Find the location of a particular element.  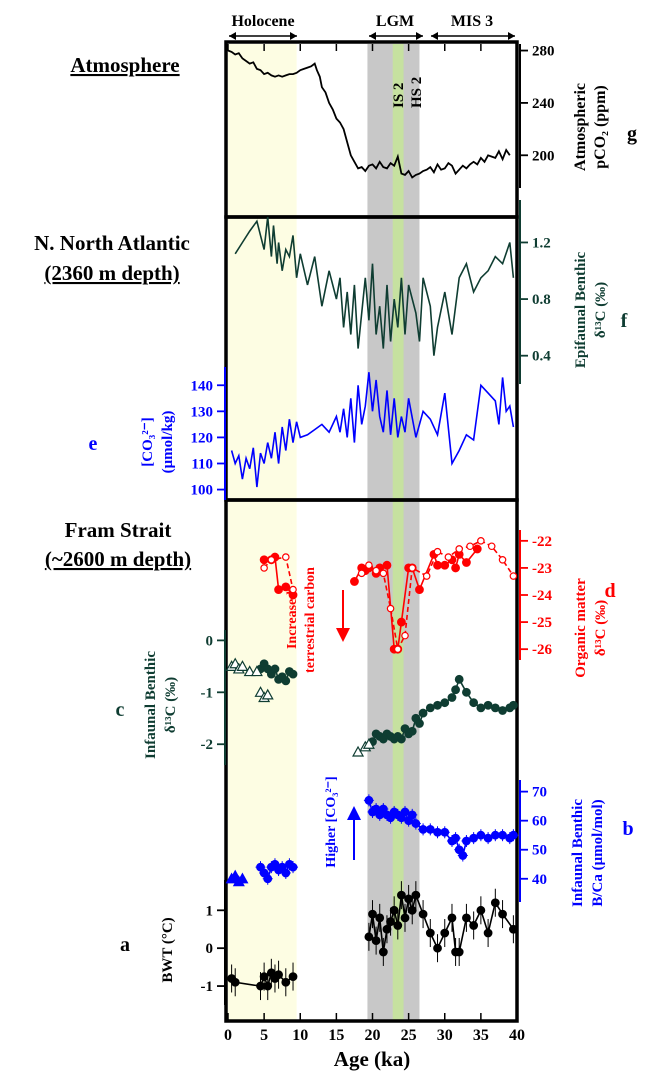

panel-letter-d: d is located at coordinates (609, 591).